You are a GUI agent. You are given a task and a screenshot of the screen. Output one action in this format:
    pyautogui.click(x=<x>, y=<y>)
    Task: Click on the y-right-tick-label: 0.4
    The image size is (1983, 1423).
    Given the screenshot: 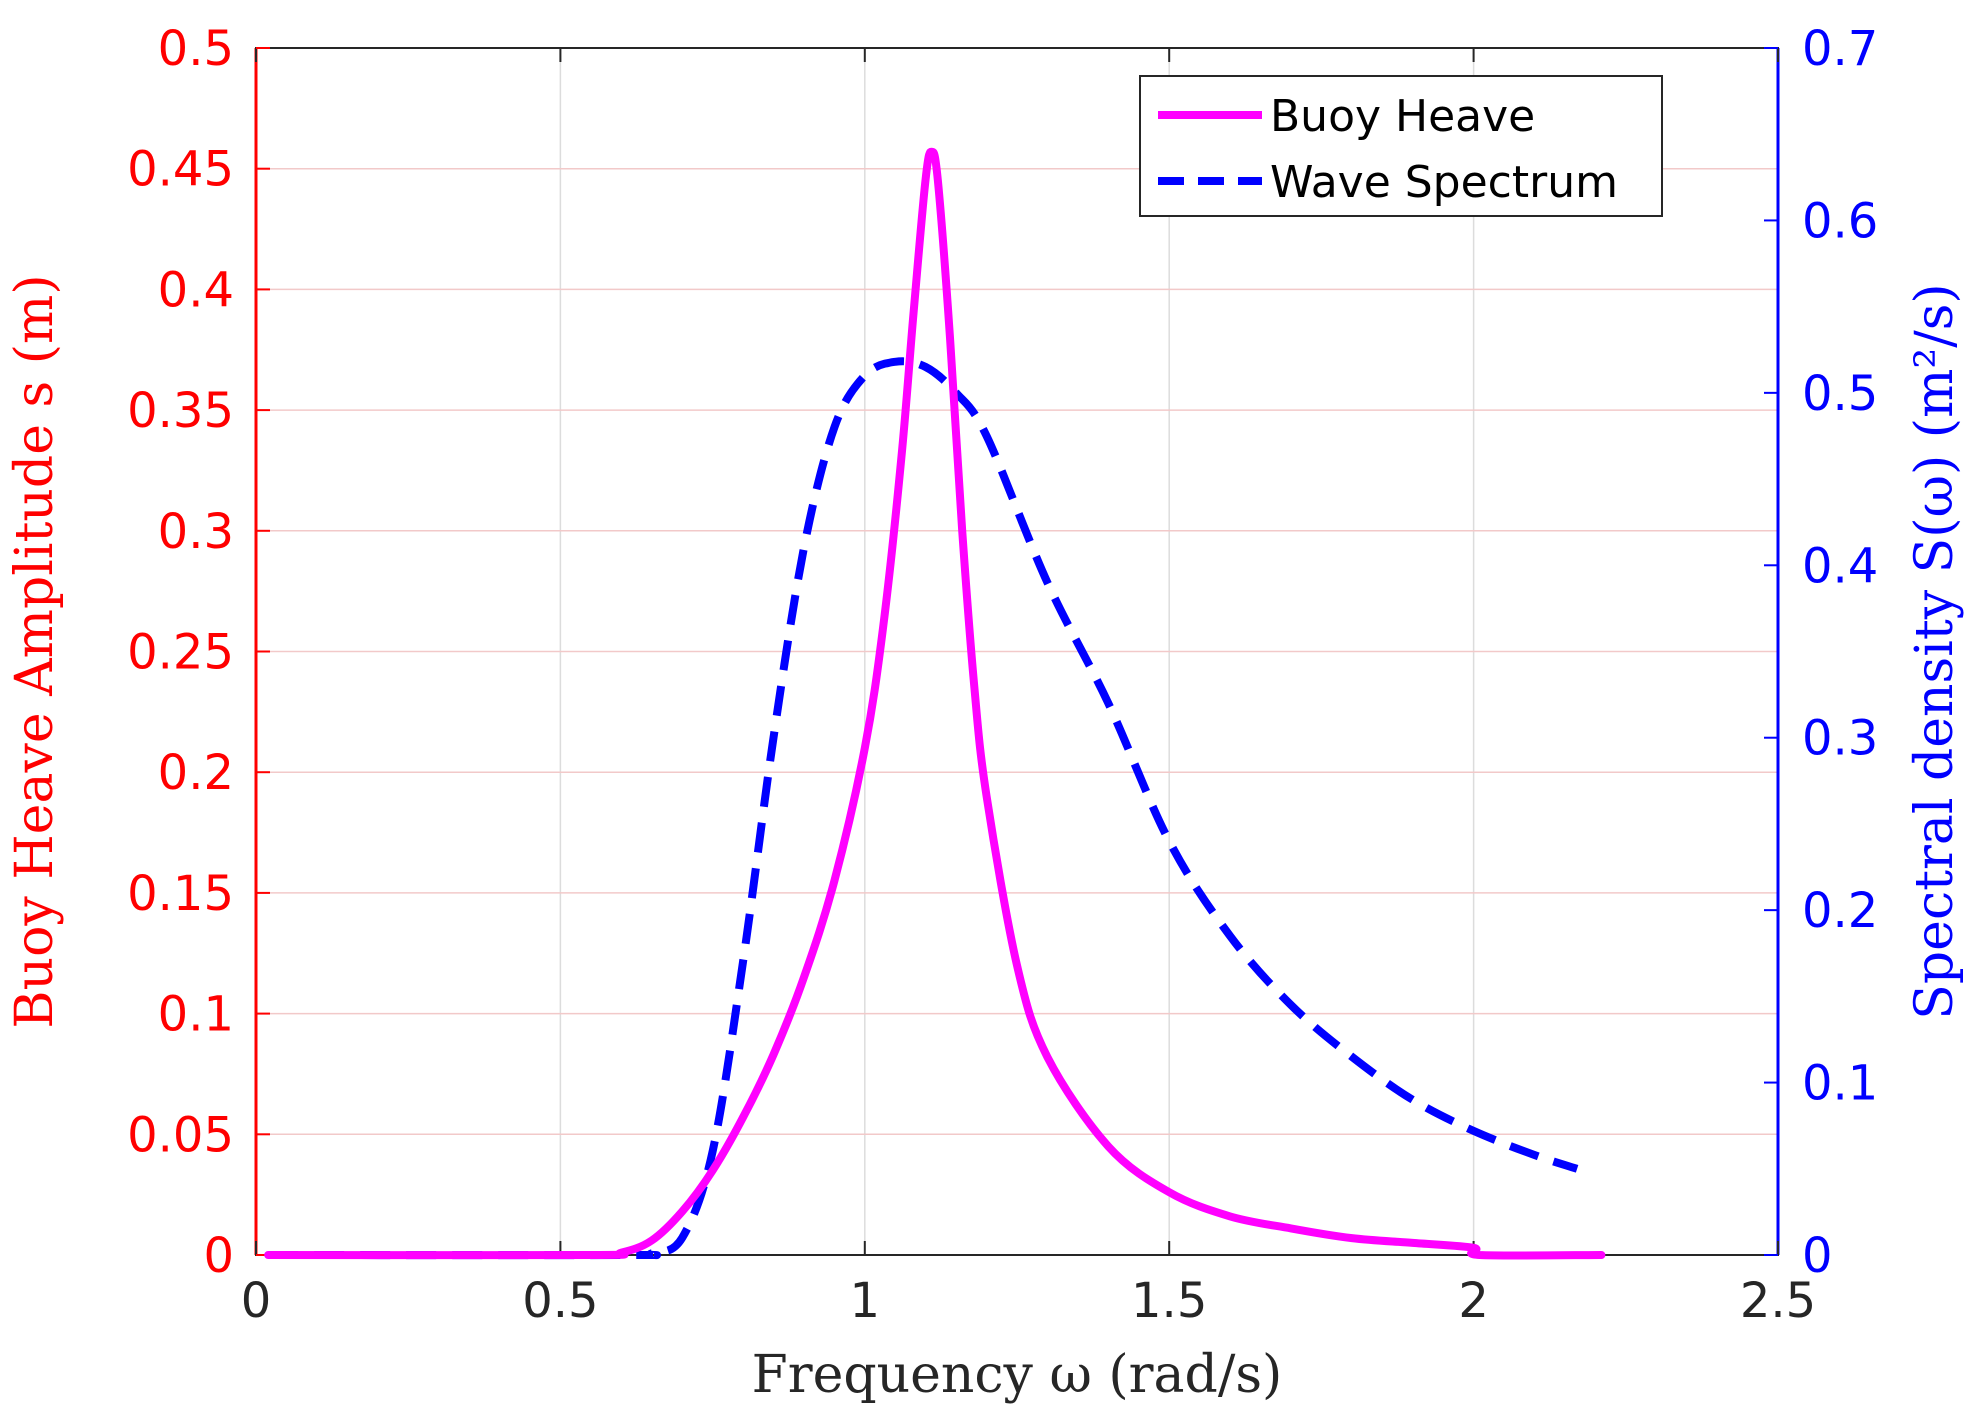 What is the action you would take?
    pyautogui.click(x=1840, y=566)
    